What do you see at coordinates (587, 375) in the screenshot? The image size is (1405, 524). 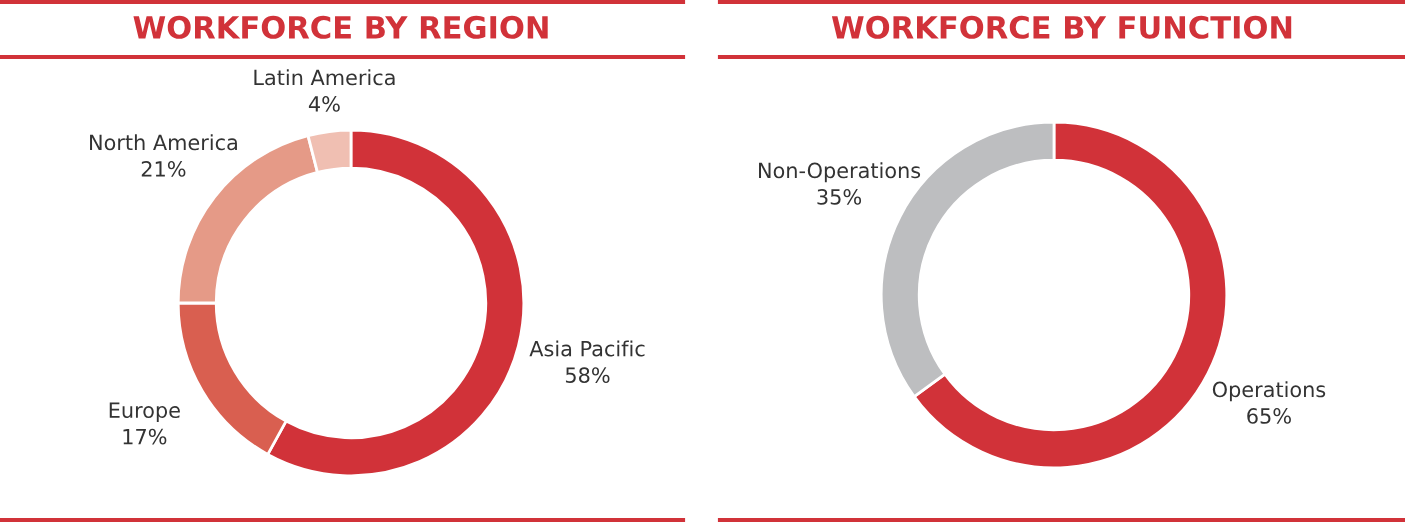 I see `data-label: 58%` at bounding box center [587, 375].